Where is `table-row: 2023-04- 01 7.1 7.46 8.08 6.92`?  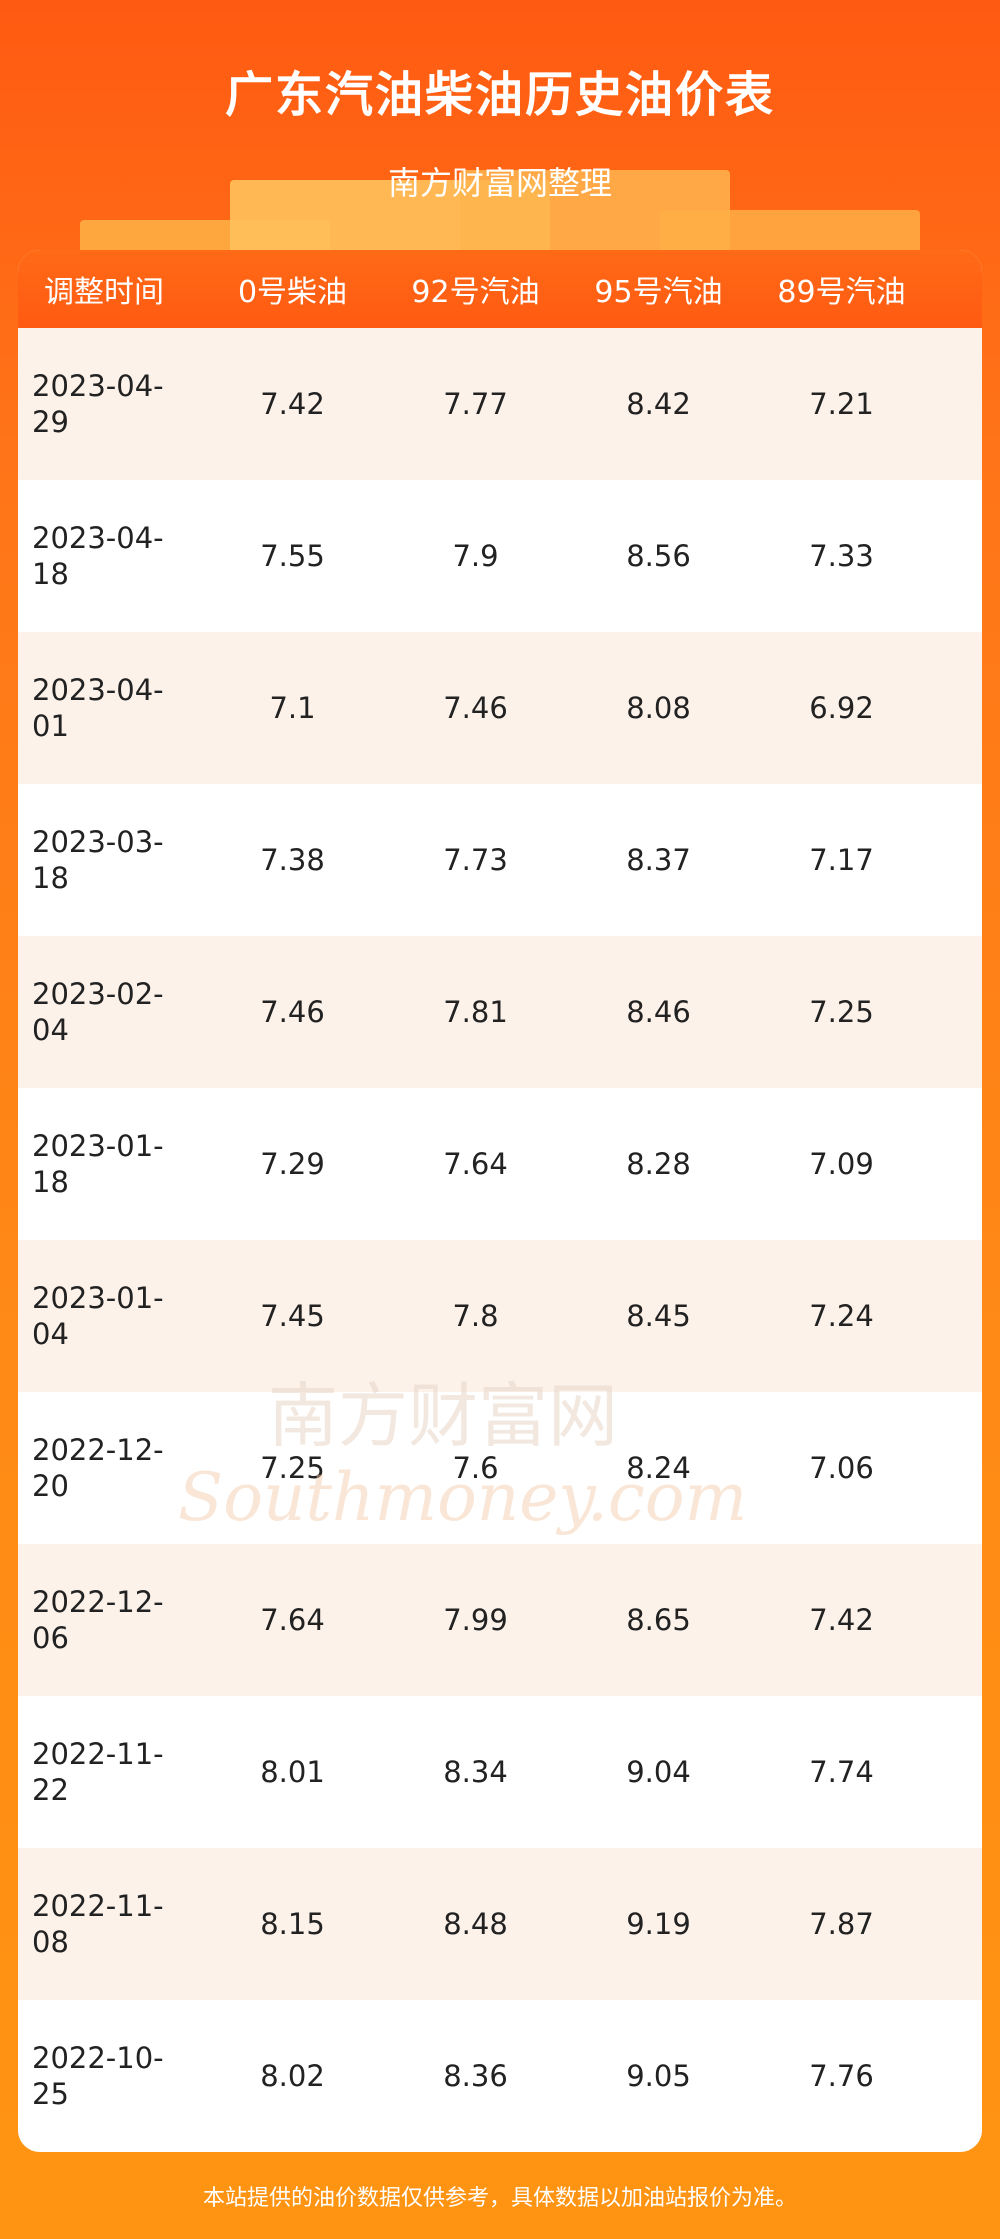
table-row: 2023-04- 01 7.1 7.46 8.08 6.92 is located at coordinates (500, 708).